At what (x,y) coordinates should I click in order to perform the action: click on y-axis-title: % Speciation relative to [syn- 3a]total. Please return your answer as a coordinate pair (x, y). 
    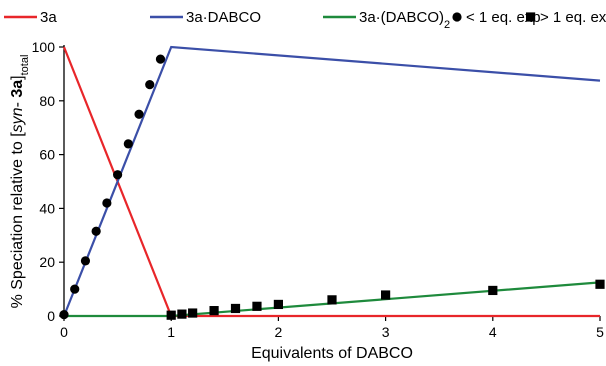
    Looking at the image, I should click on (20, 182).